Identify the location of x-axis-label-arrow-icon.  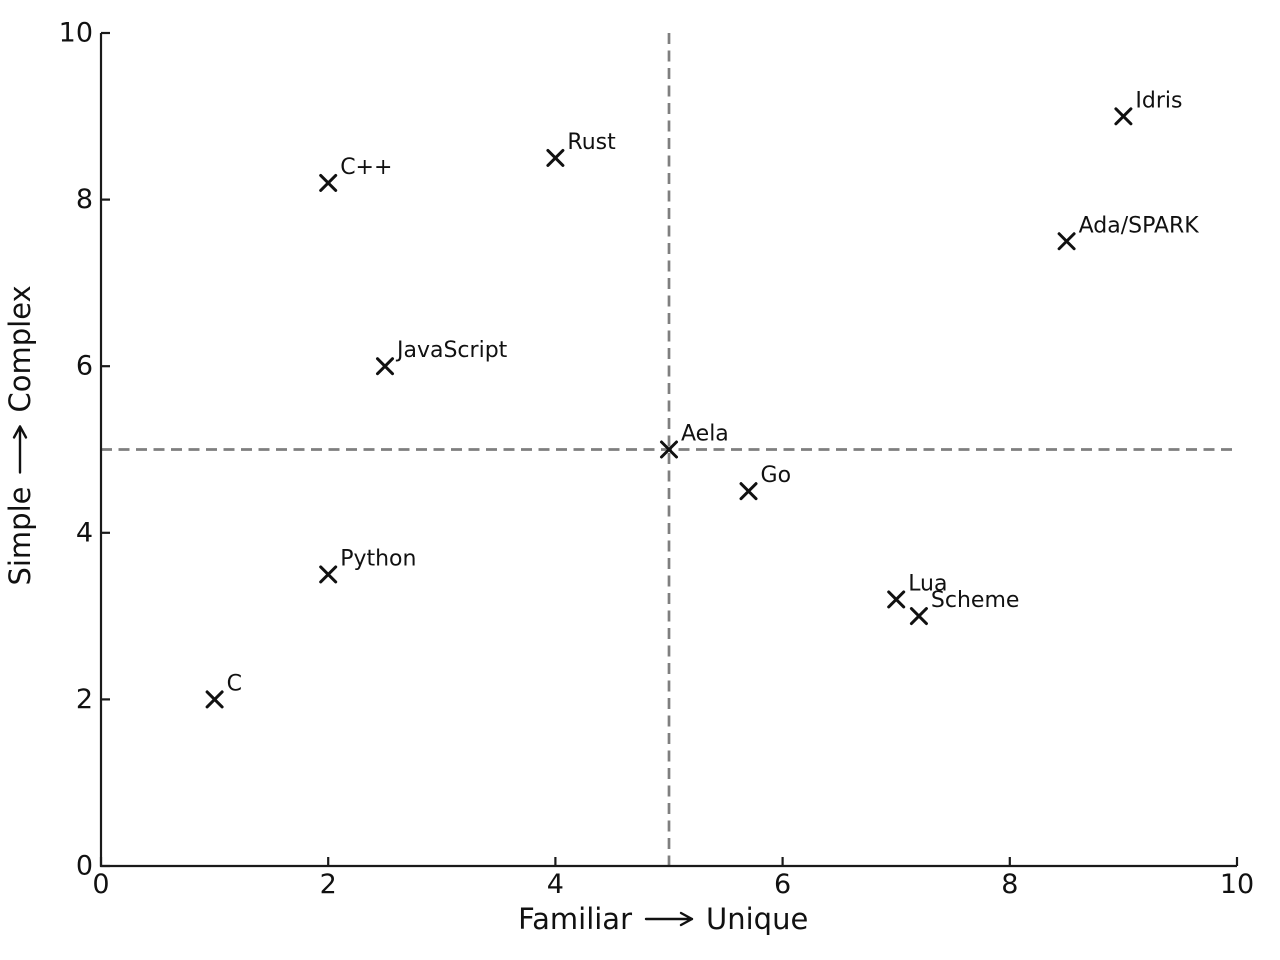
(669, 919).